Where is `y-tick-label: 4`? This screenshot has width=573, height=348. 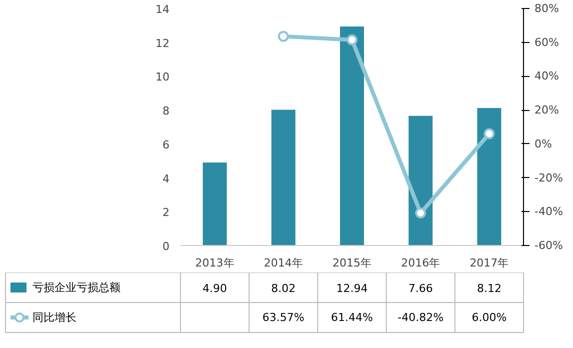
y-tick-label: 4 is located at coordinates (166, 179).